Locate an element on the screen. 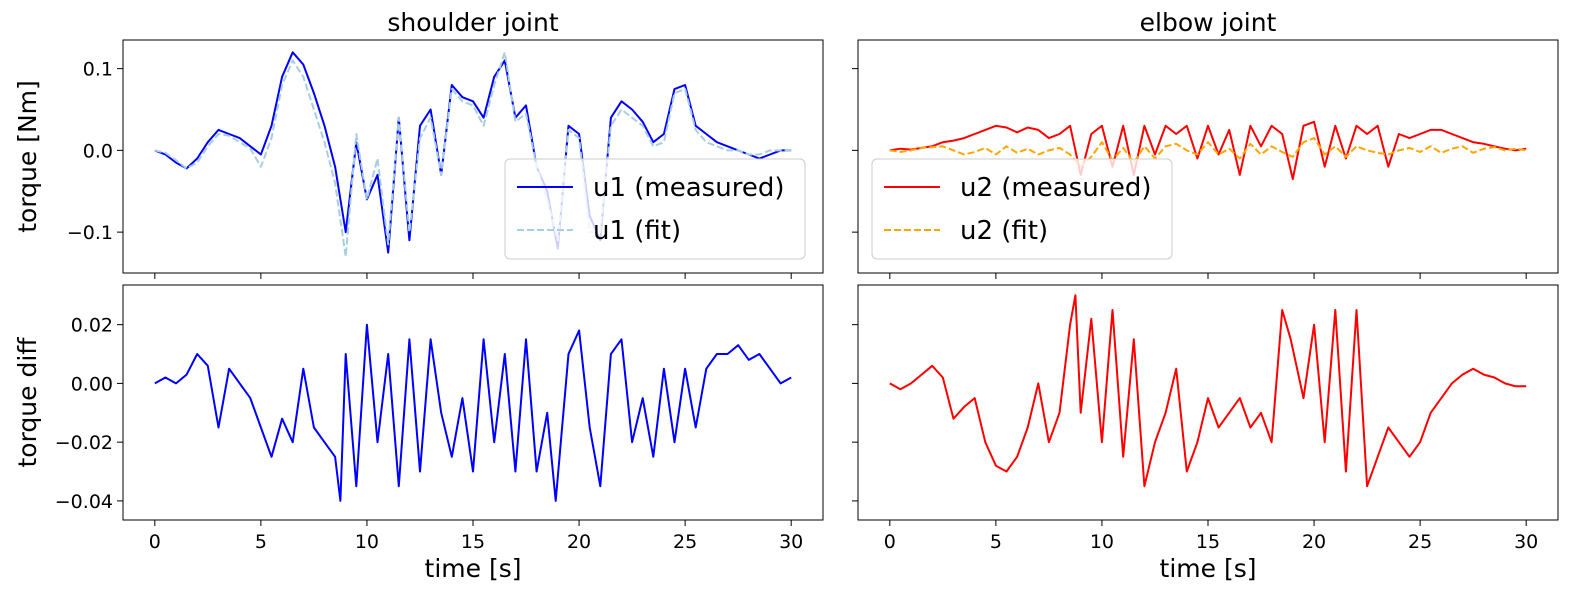 The width and height of the screenshot is (1571, 593). series-line-u2-fit- is located at coordinates (1208, 152).